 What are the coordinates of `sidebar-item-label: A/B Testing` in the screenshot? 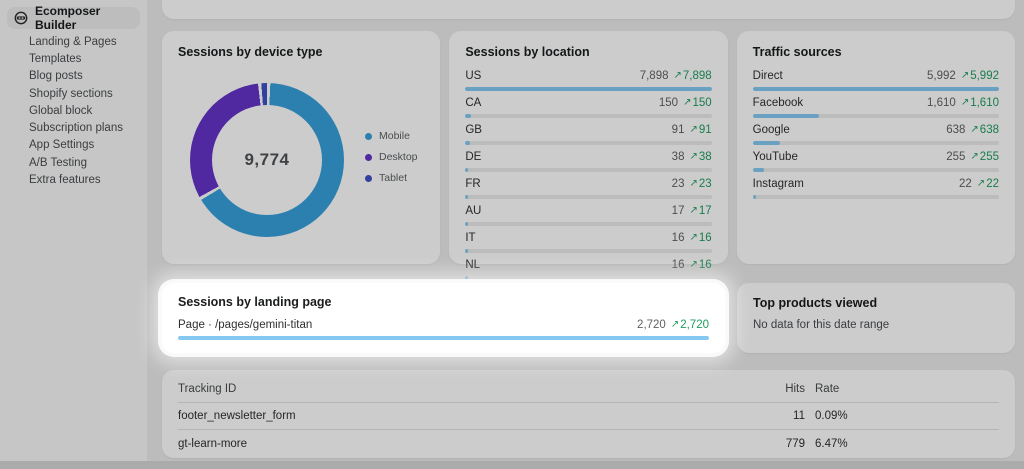 It's located at (58, 162).